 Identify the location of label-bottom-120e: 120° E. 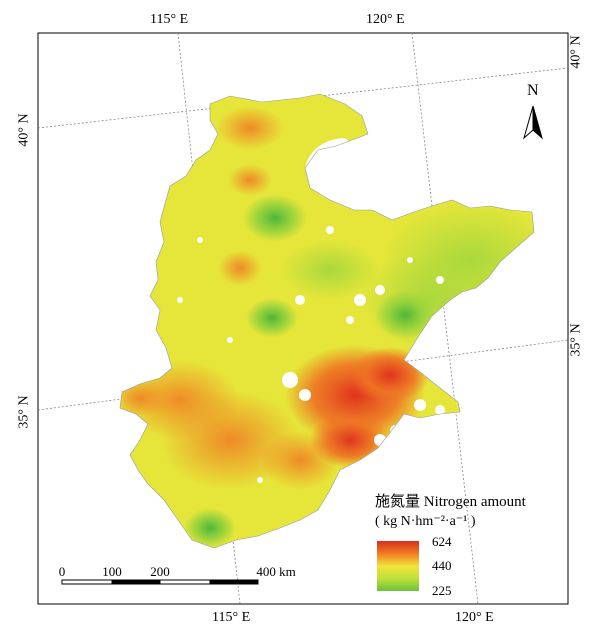
(474, 617).